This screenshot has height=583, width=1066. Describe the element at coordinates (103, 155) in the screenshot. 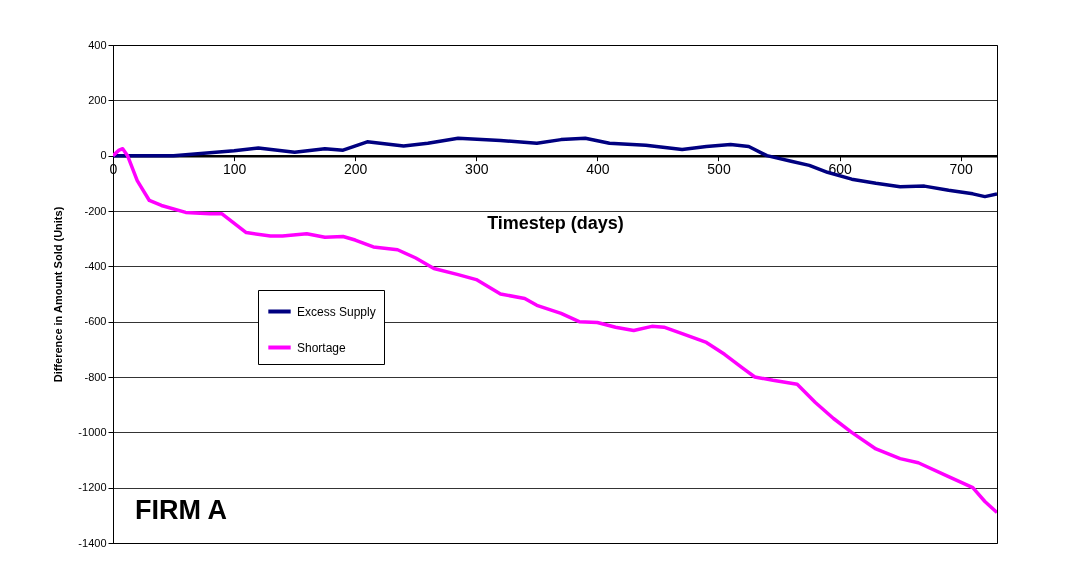

I see `y-tick-label: 0` at that location.